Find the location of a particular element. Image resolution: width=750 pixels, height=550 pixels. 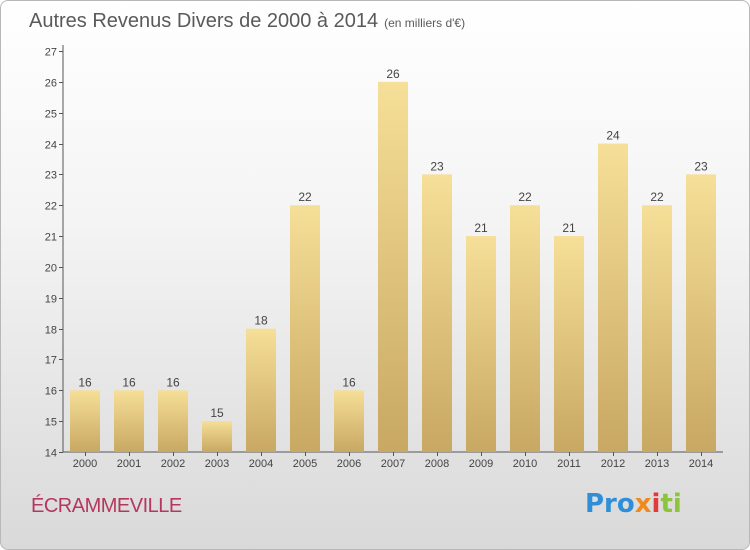

bar-value-label: 26 is located at coordinates (393, 74).